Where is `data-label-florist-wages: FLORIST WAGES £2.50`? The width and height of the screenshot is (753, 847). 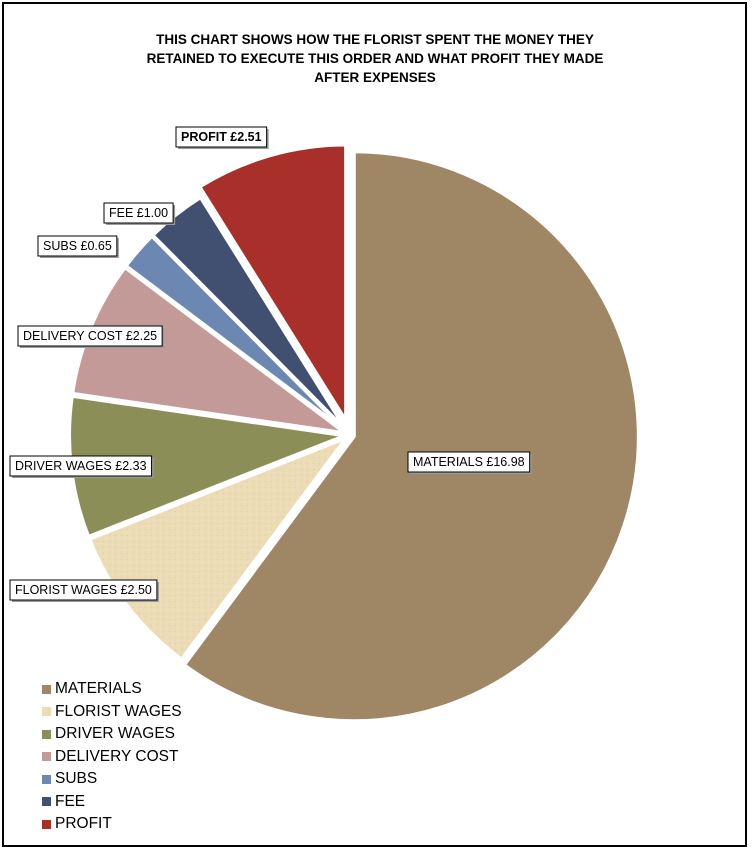 data-label-florist-wages: FLORIST WAGES £2.50 is located at coordinates (84, 590).